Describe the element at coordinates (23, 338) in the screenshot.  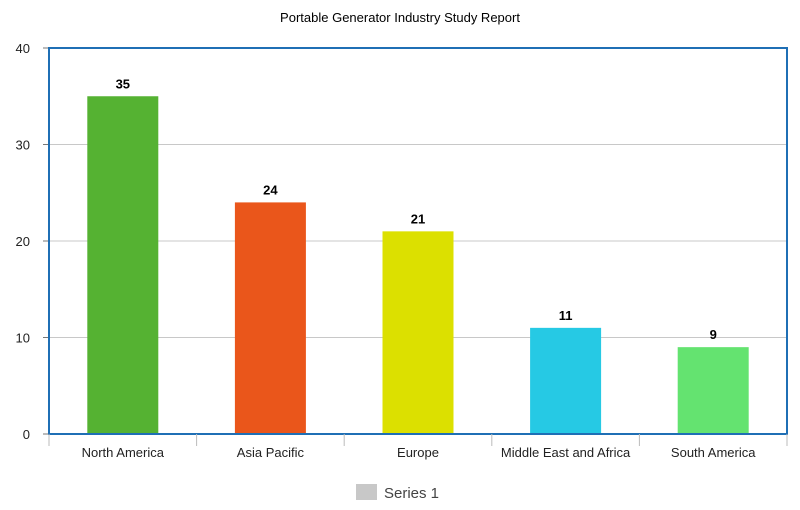
I see `y-tick-label: 10` at that location.